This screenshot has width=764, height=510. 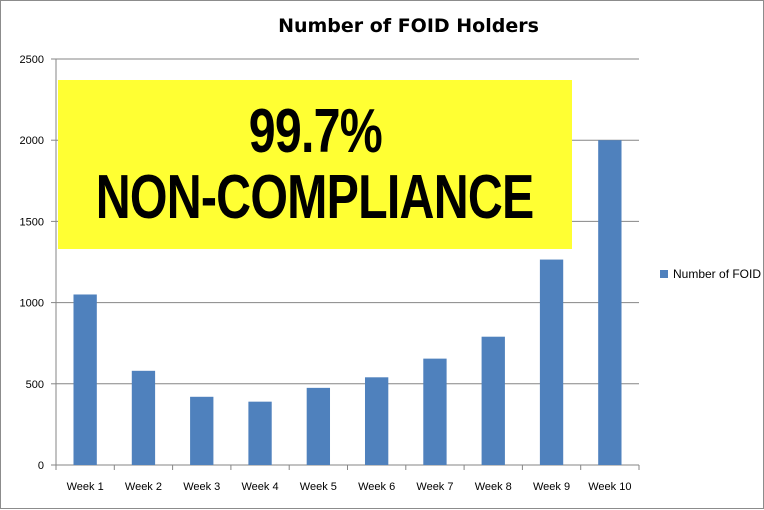 What do you see at coordinates (718, 274) in the screenshot?
I see `legend-label: Number of FOID H` at bounding box center [718, 274].